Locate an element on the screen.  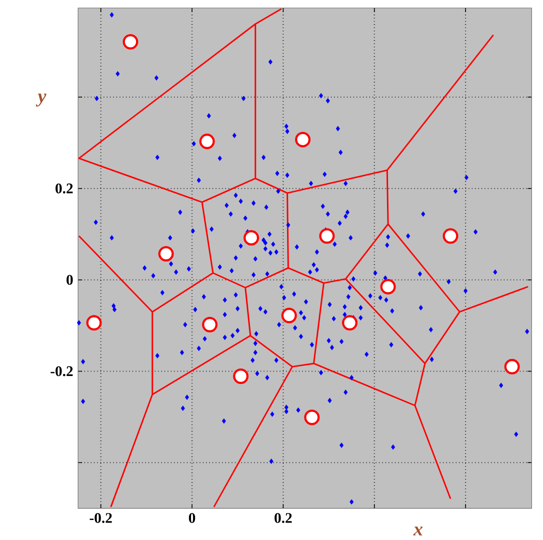
y-tick-label: 0 is located at coordinates (69, 279).